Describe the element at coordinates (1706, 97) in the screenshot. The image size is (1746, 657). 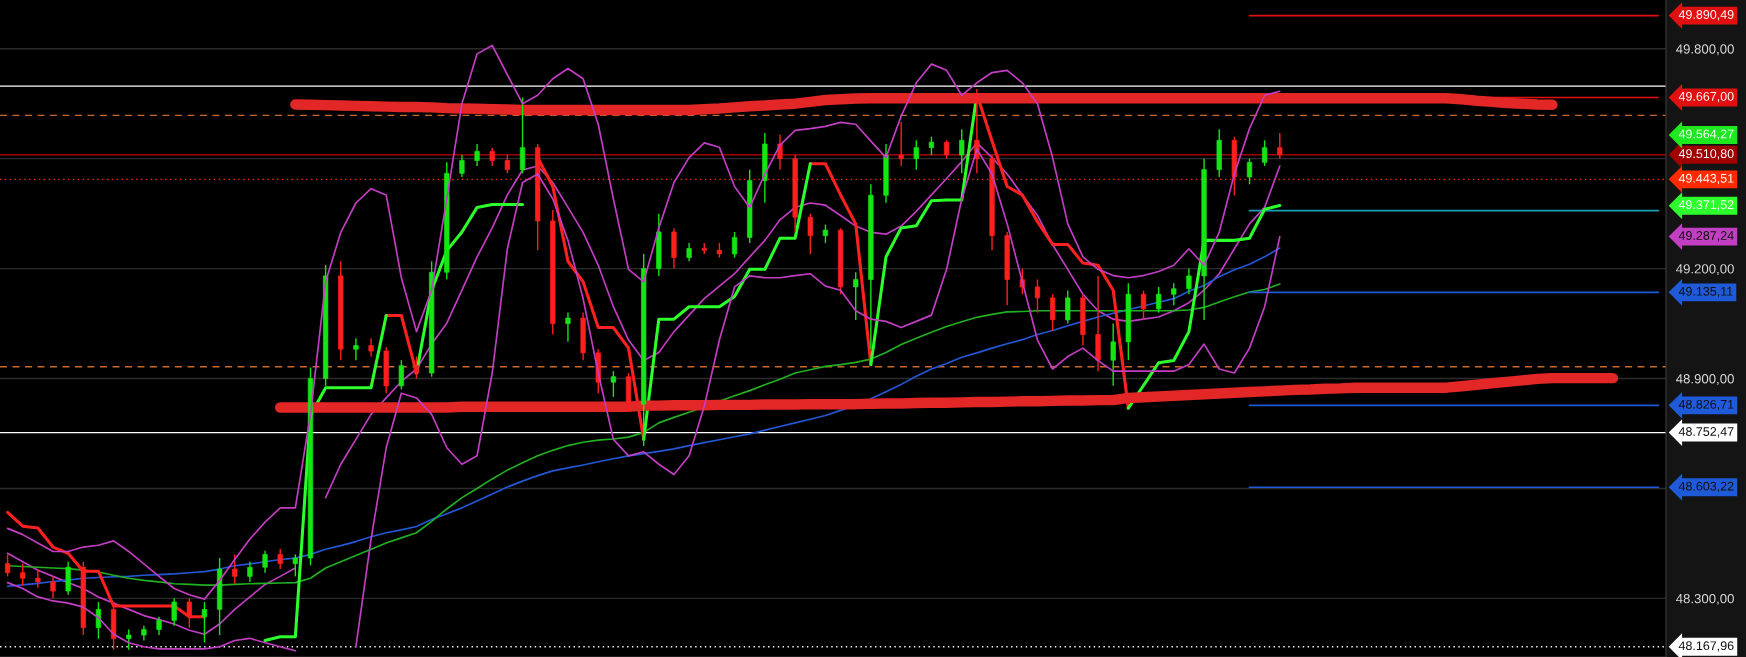
I see `data-label: 49.667,00` at that location.